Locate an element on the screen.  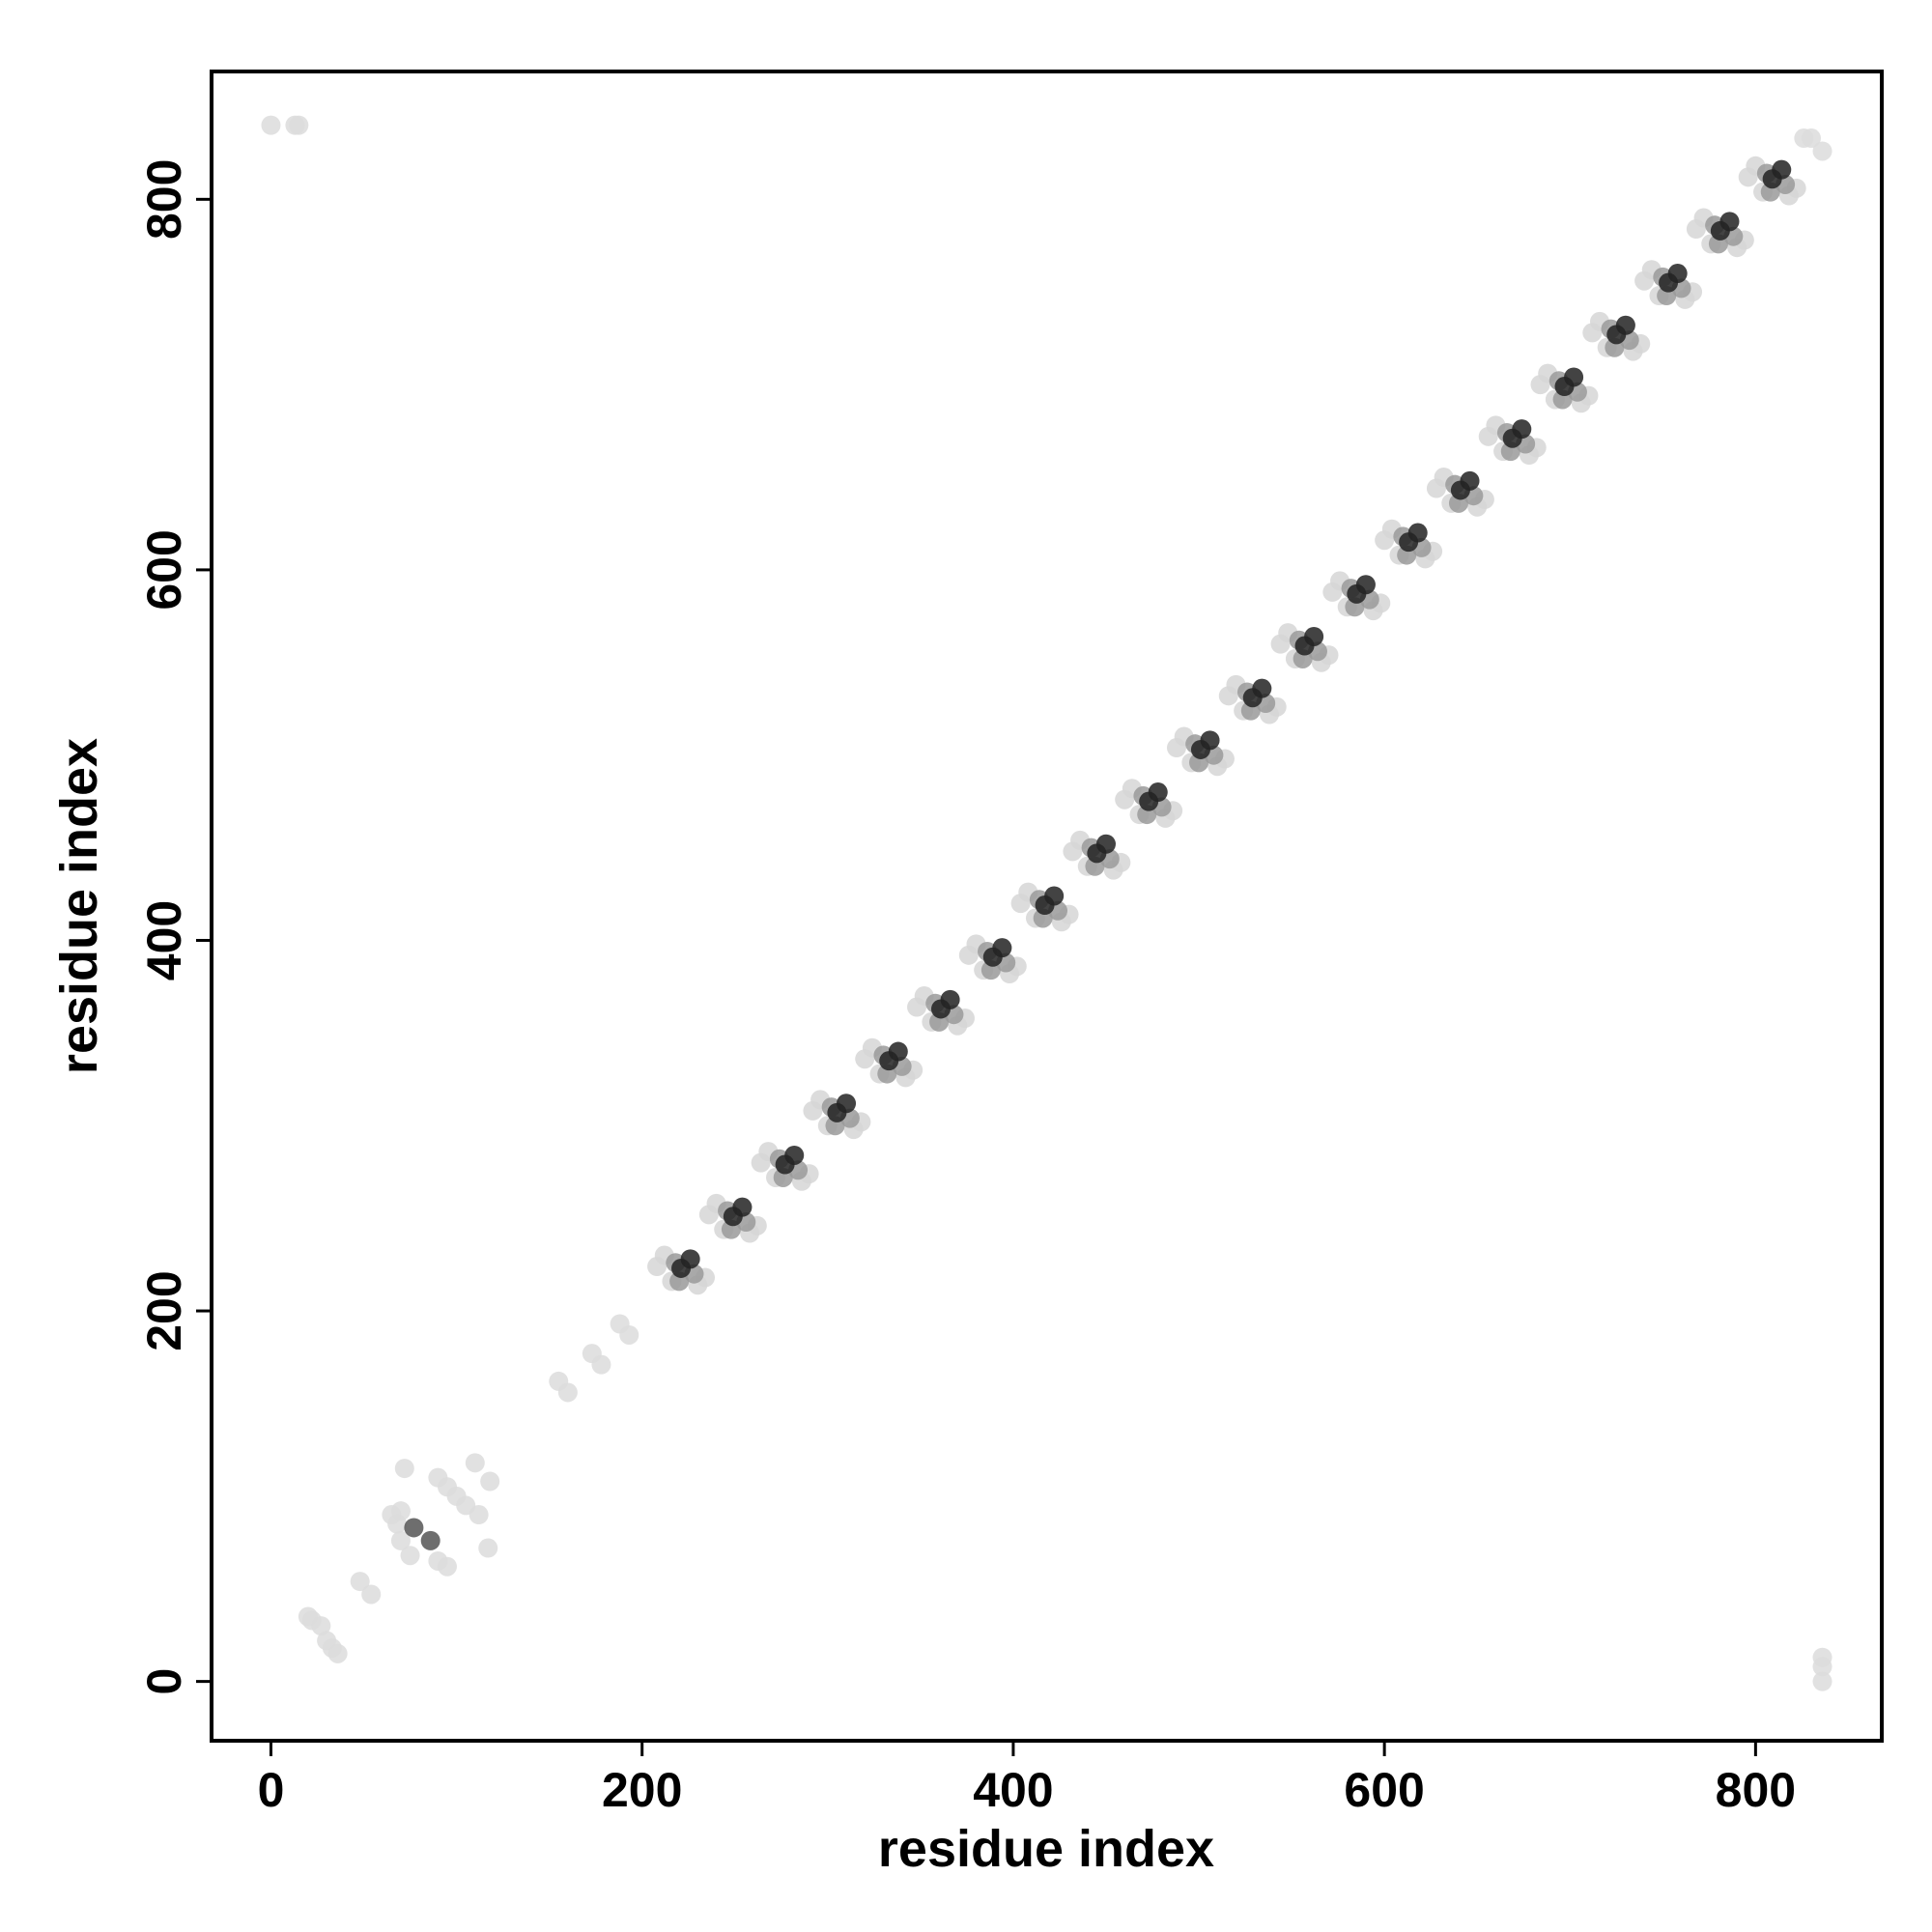
x-tick-label: 800 is located at coordinates (1756, 1790).